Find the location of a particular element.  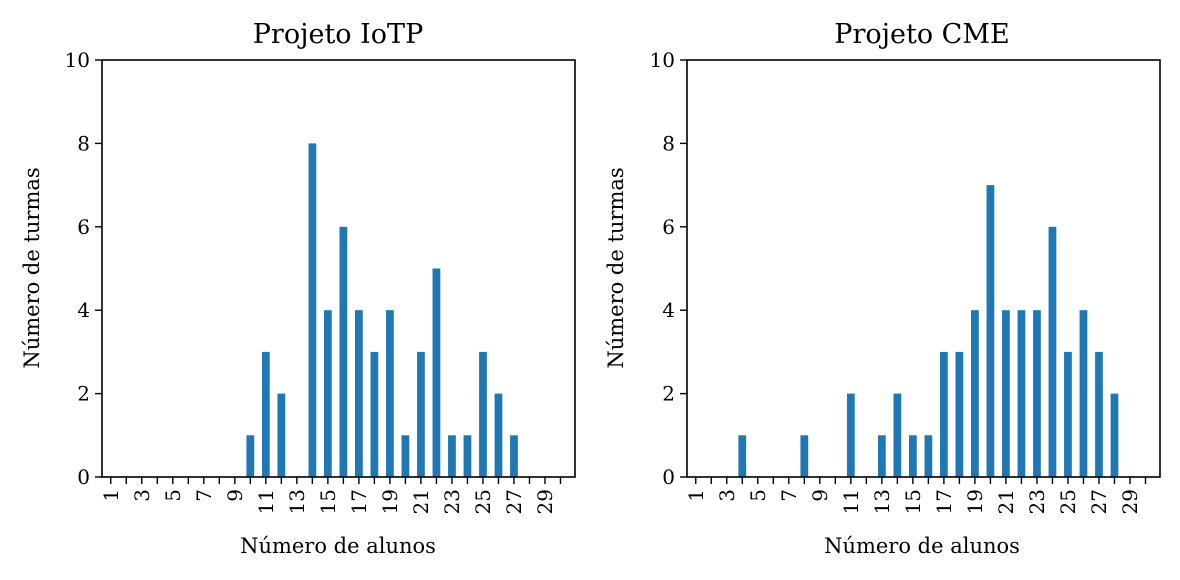

chart-title: Projeto CME is located at coordinates (921, 34).